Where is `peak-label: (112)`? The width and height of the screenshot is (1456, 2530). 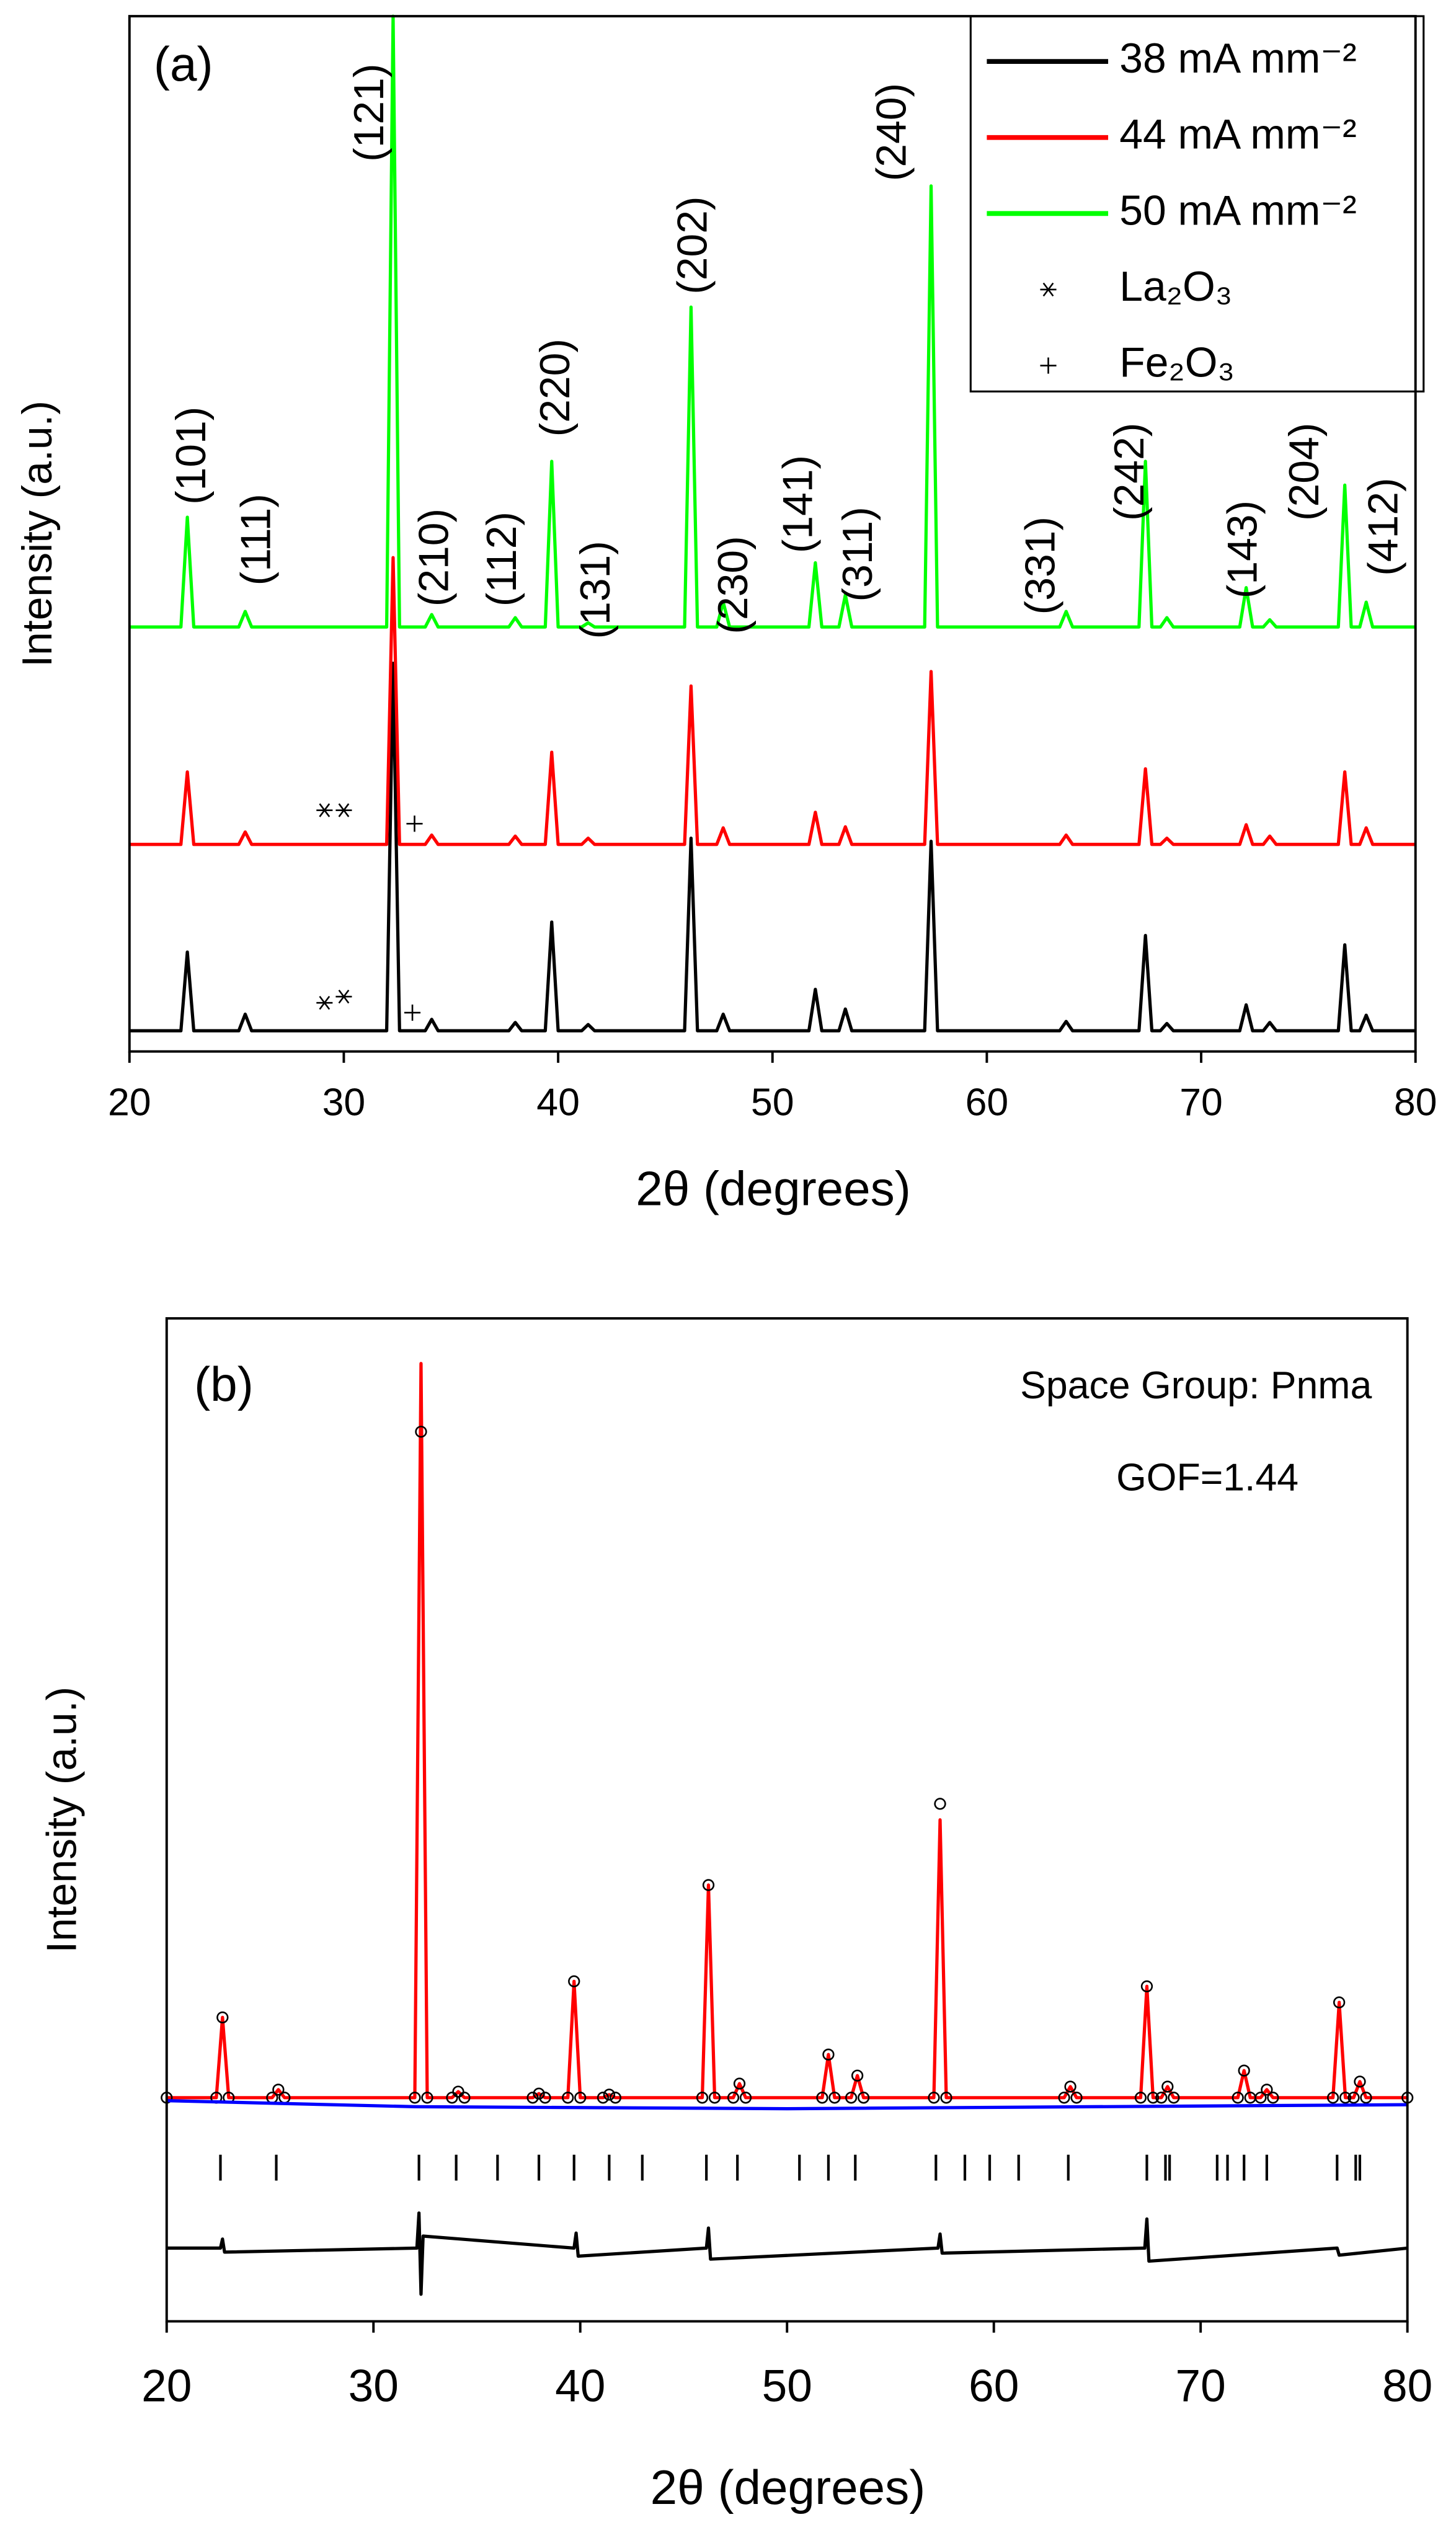
peak-label: (112) is located at coordinates (502, 559).